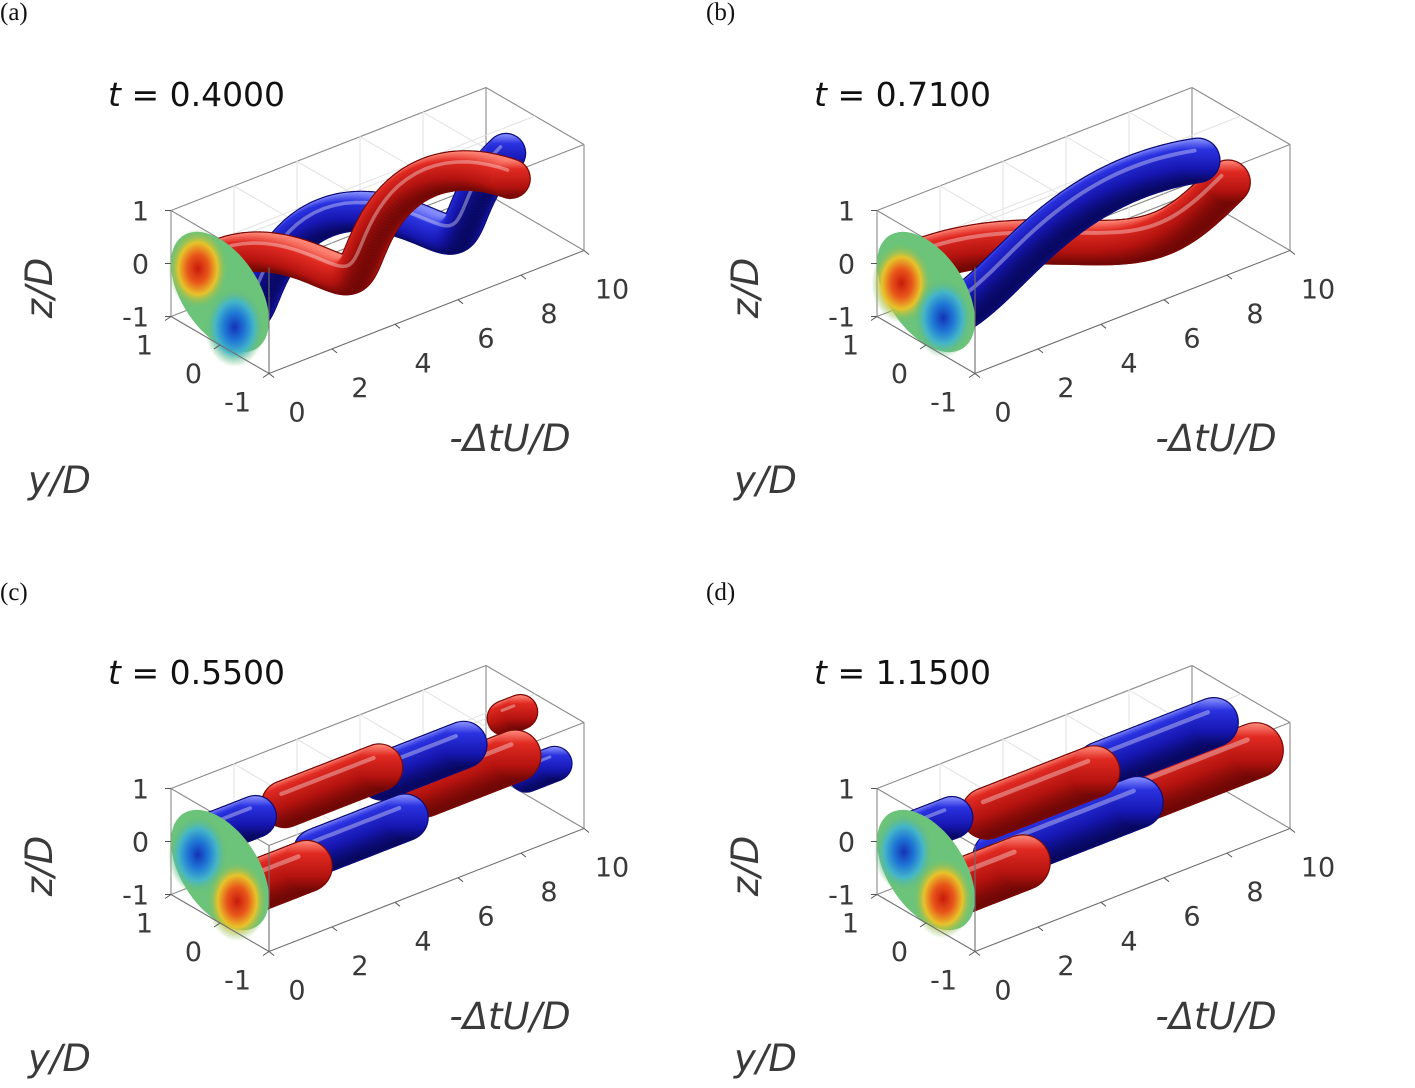 The width and height of the screenshot is (1415, 1088). I want to click on panel-letter: (c), so click(14, 592).